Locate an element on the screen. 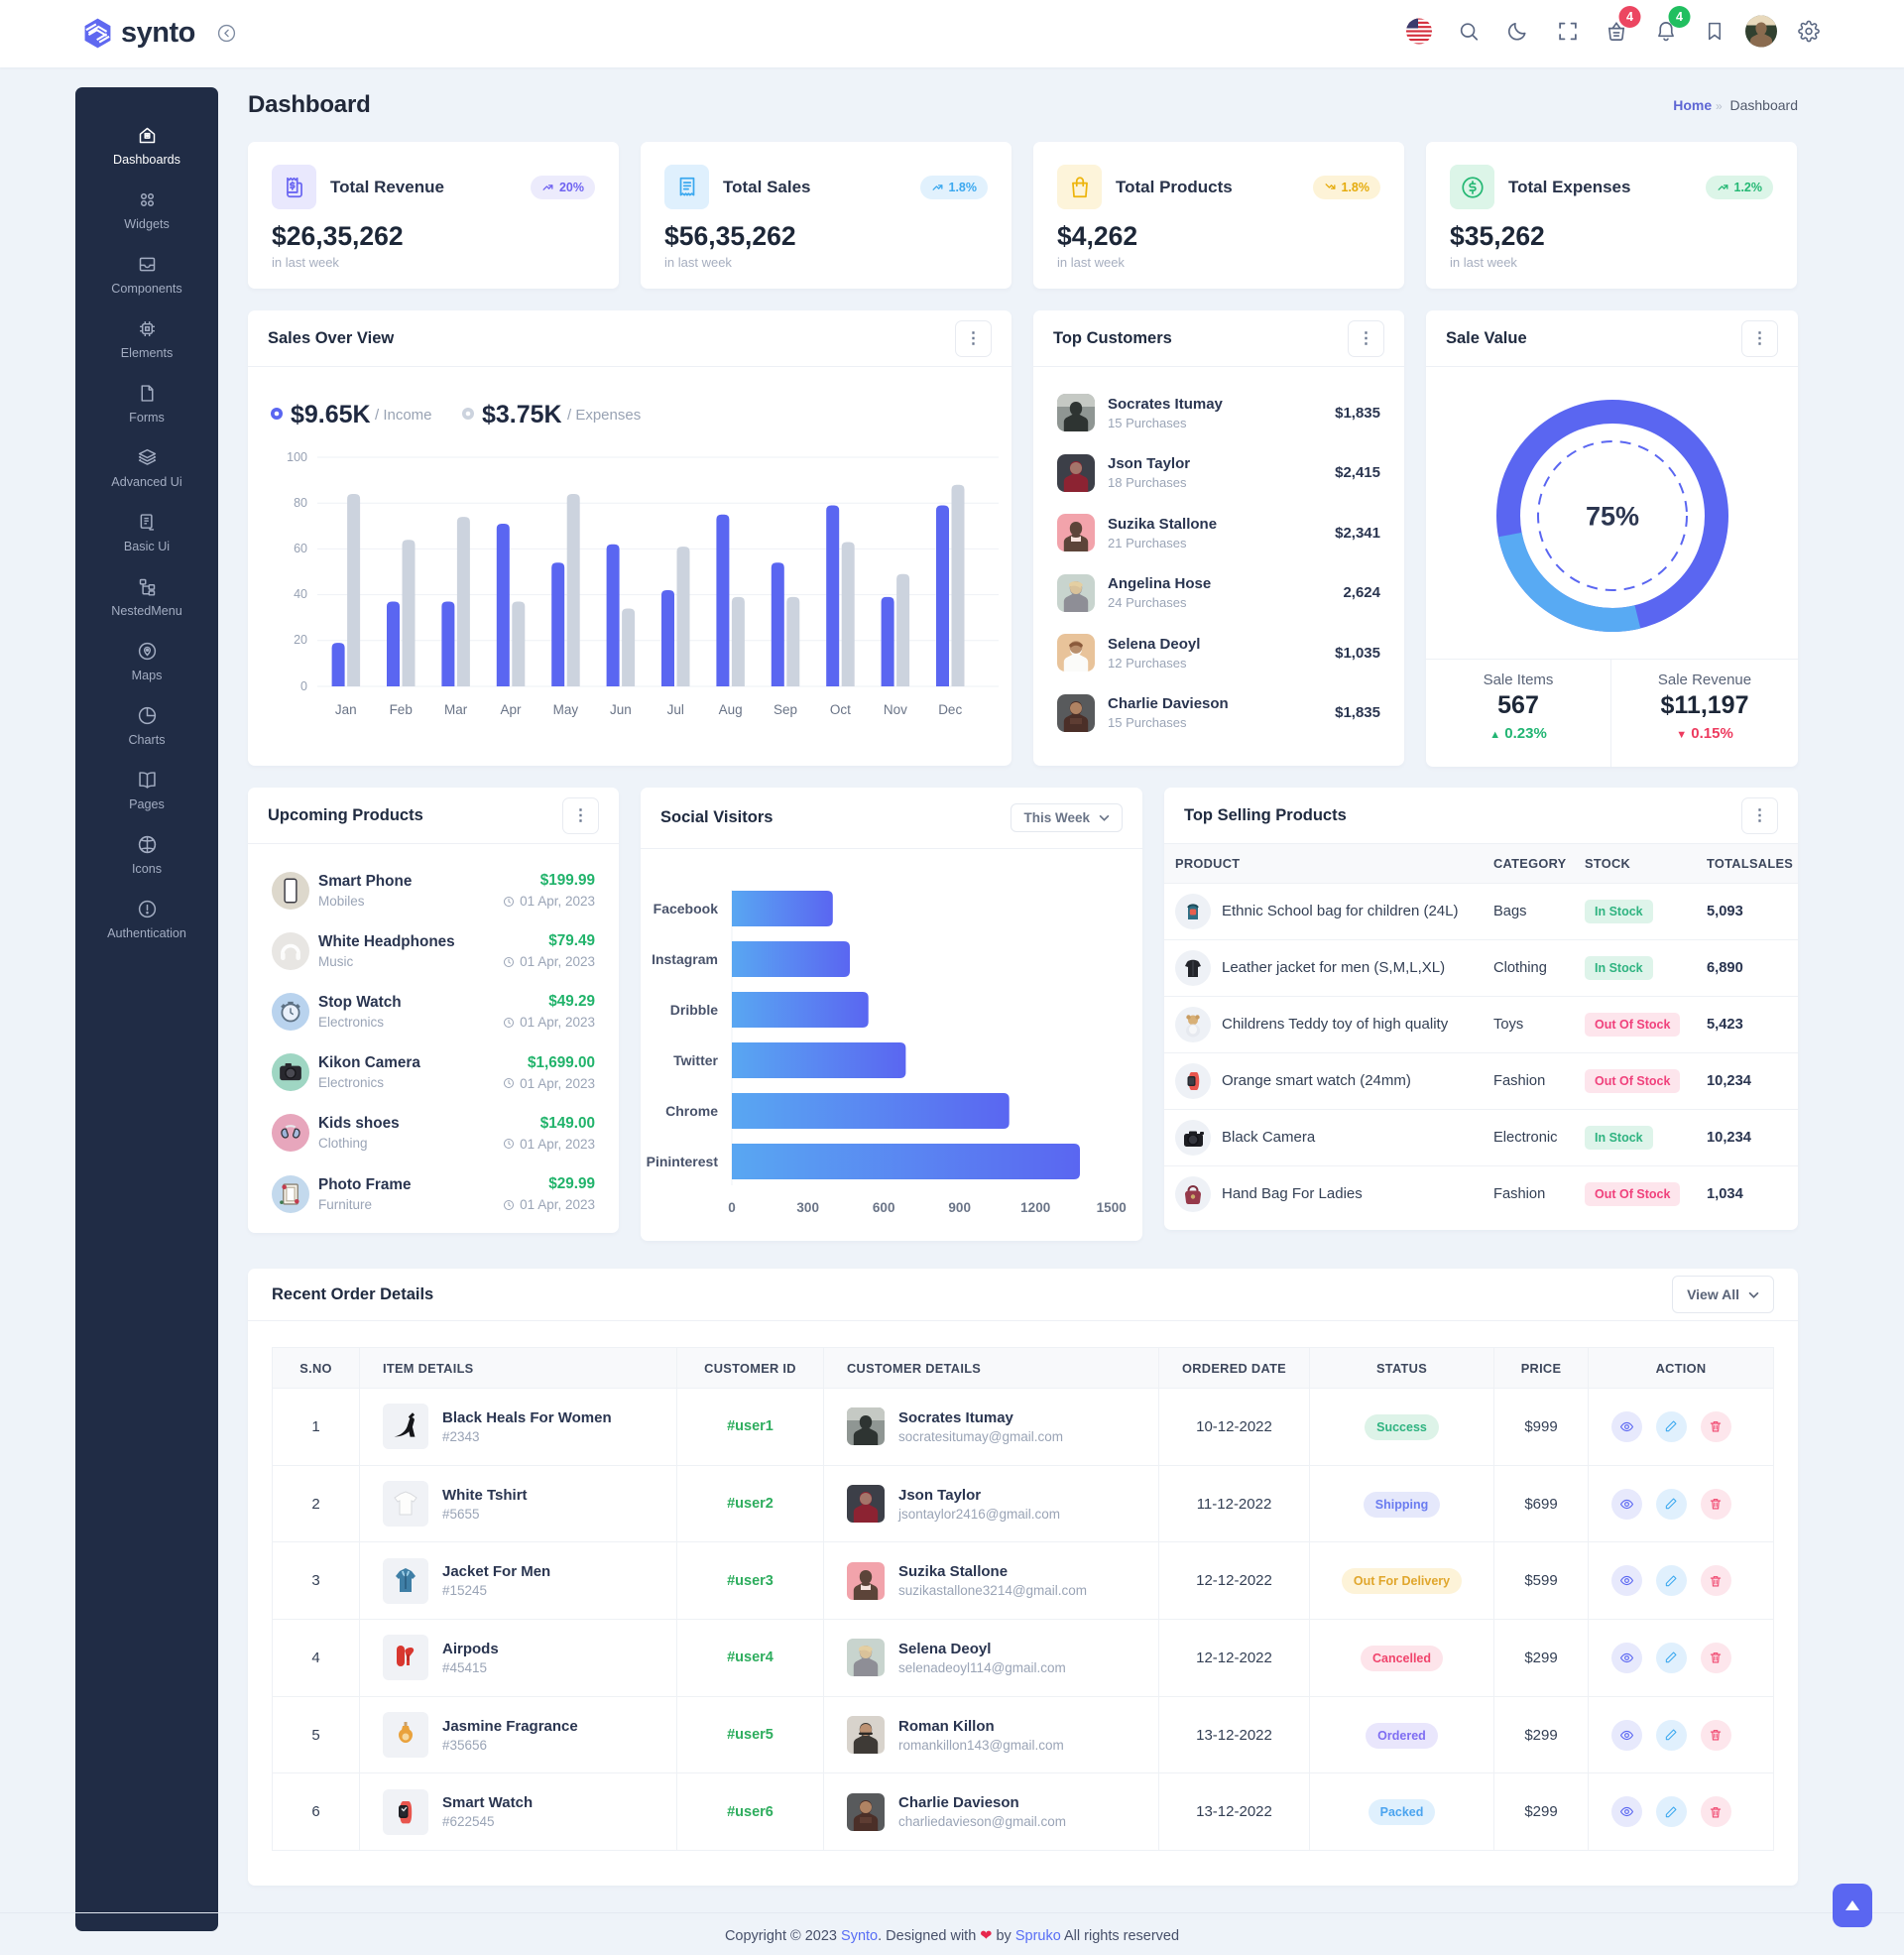 Image resolution: width=1904 pixels, height=1955 pixels. svg-text: / Income is located at coordinates (403, 416).